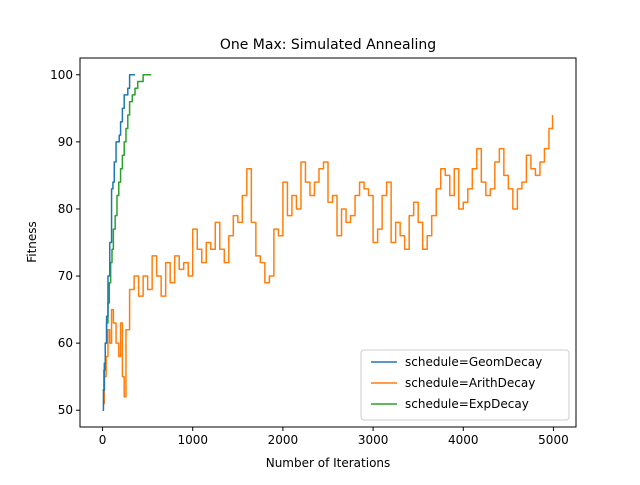 Image resolution: width=640 pixels, height=485 pixels. What do you see at coordinates (283, 440) in the screenshot?
I see `x-tick-label: 2000` at bounding box center [283, 440].